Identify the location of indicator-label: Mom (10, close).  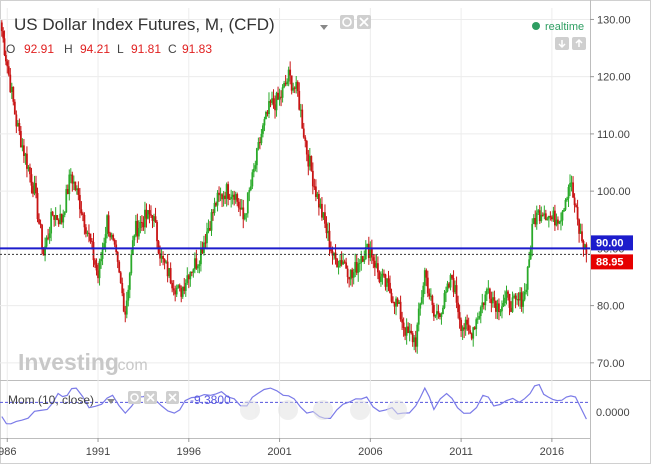
(51, 400).